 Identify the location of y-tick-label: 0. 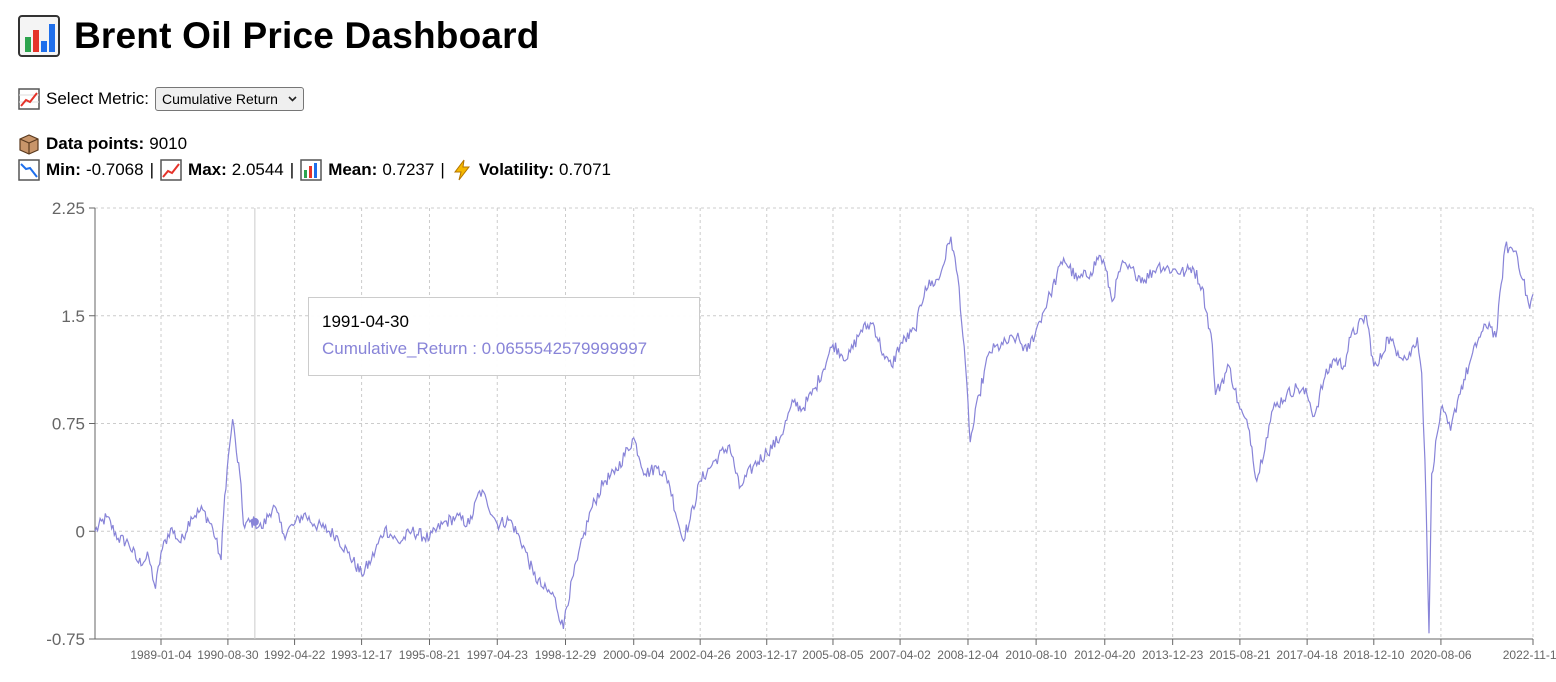
(80, 531).